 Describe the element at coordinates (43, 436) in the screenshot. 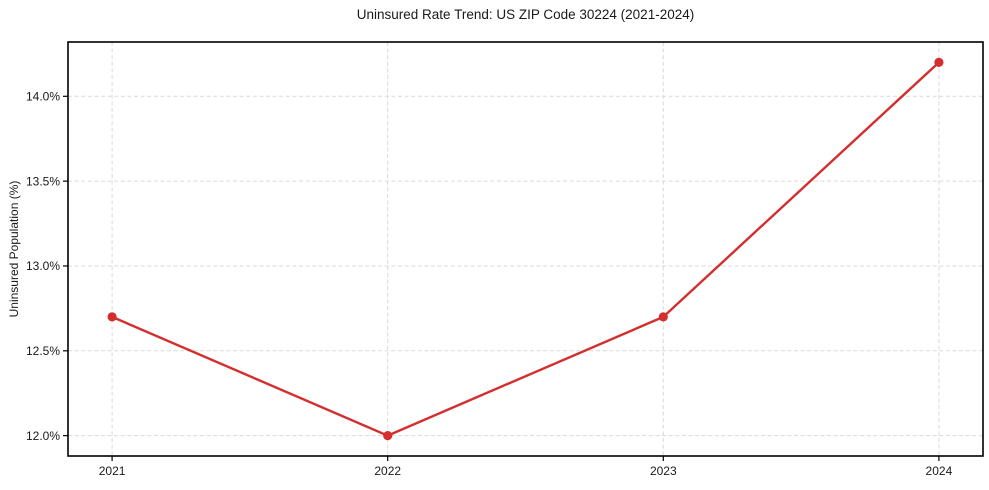

I see `y-tick-label: 12.0%` at that location.